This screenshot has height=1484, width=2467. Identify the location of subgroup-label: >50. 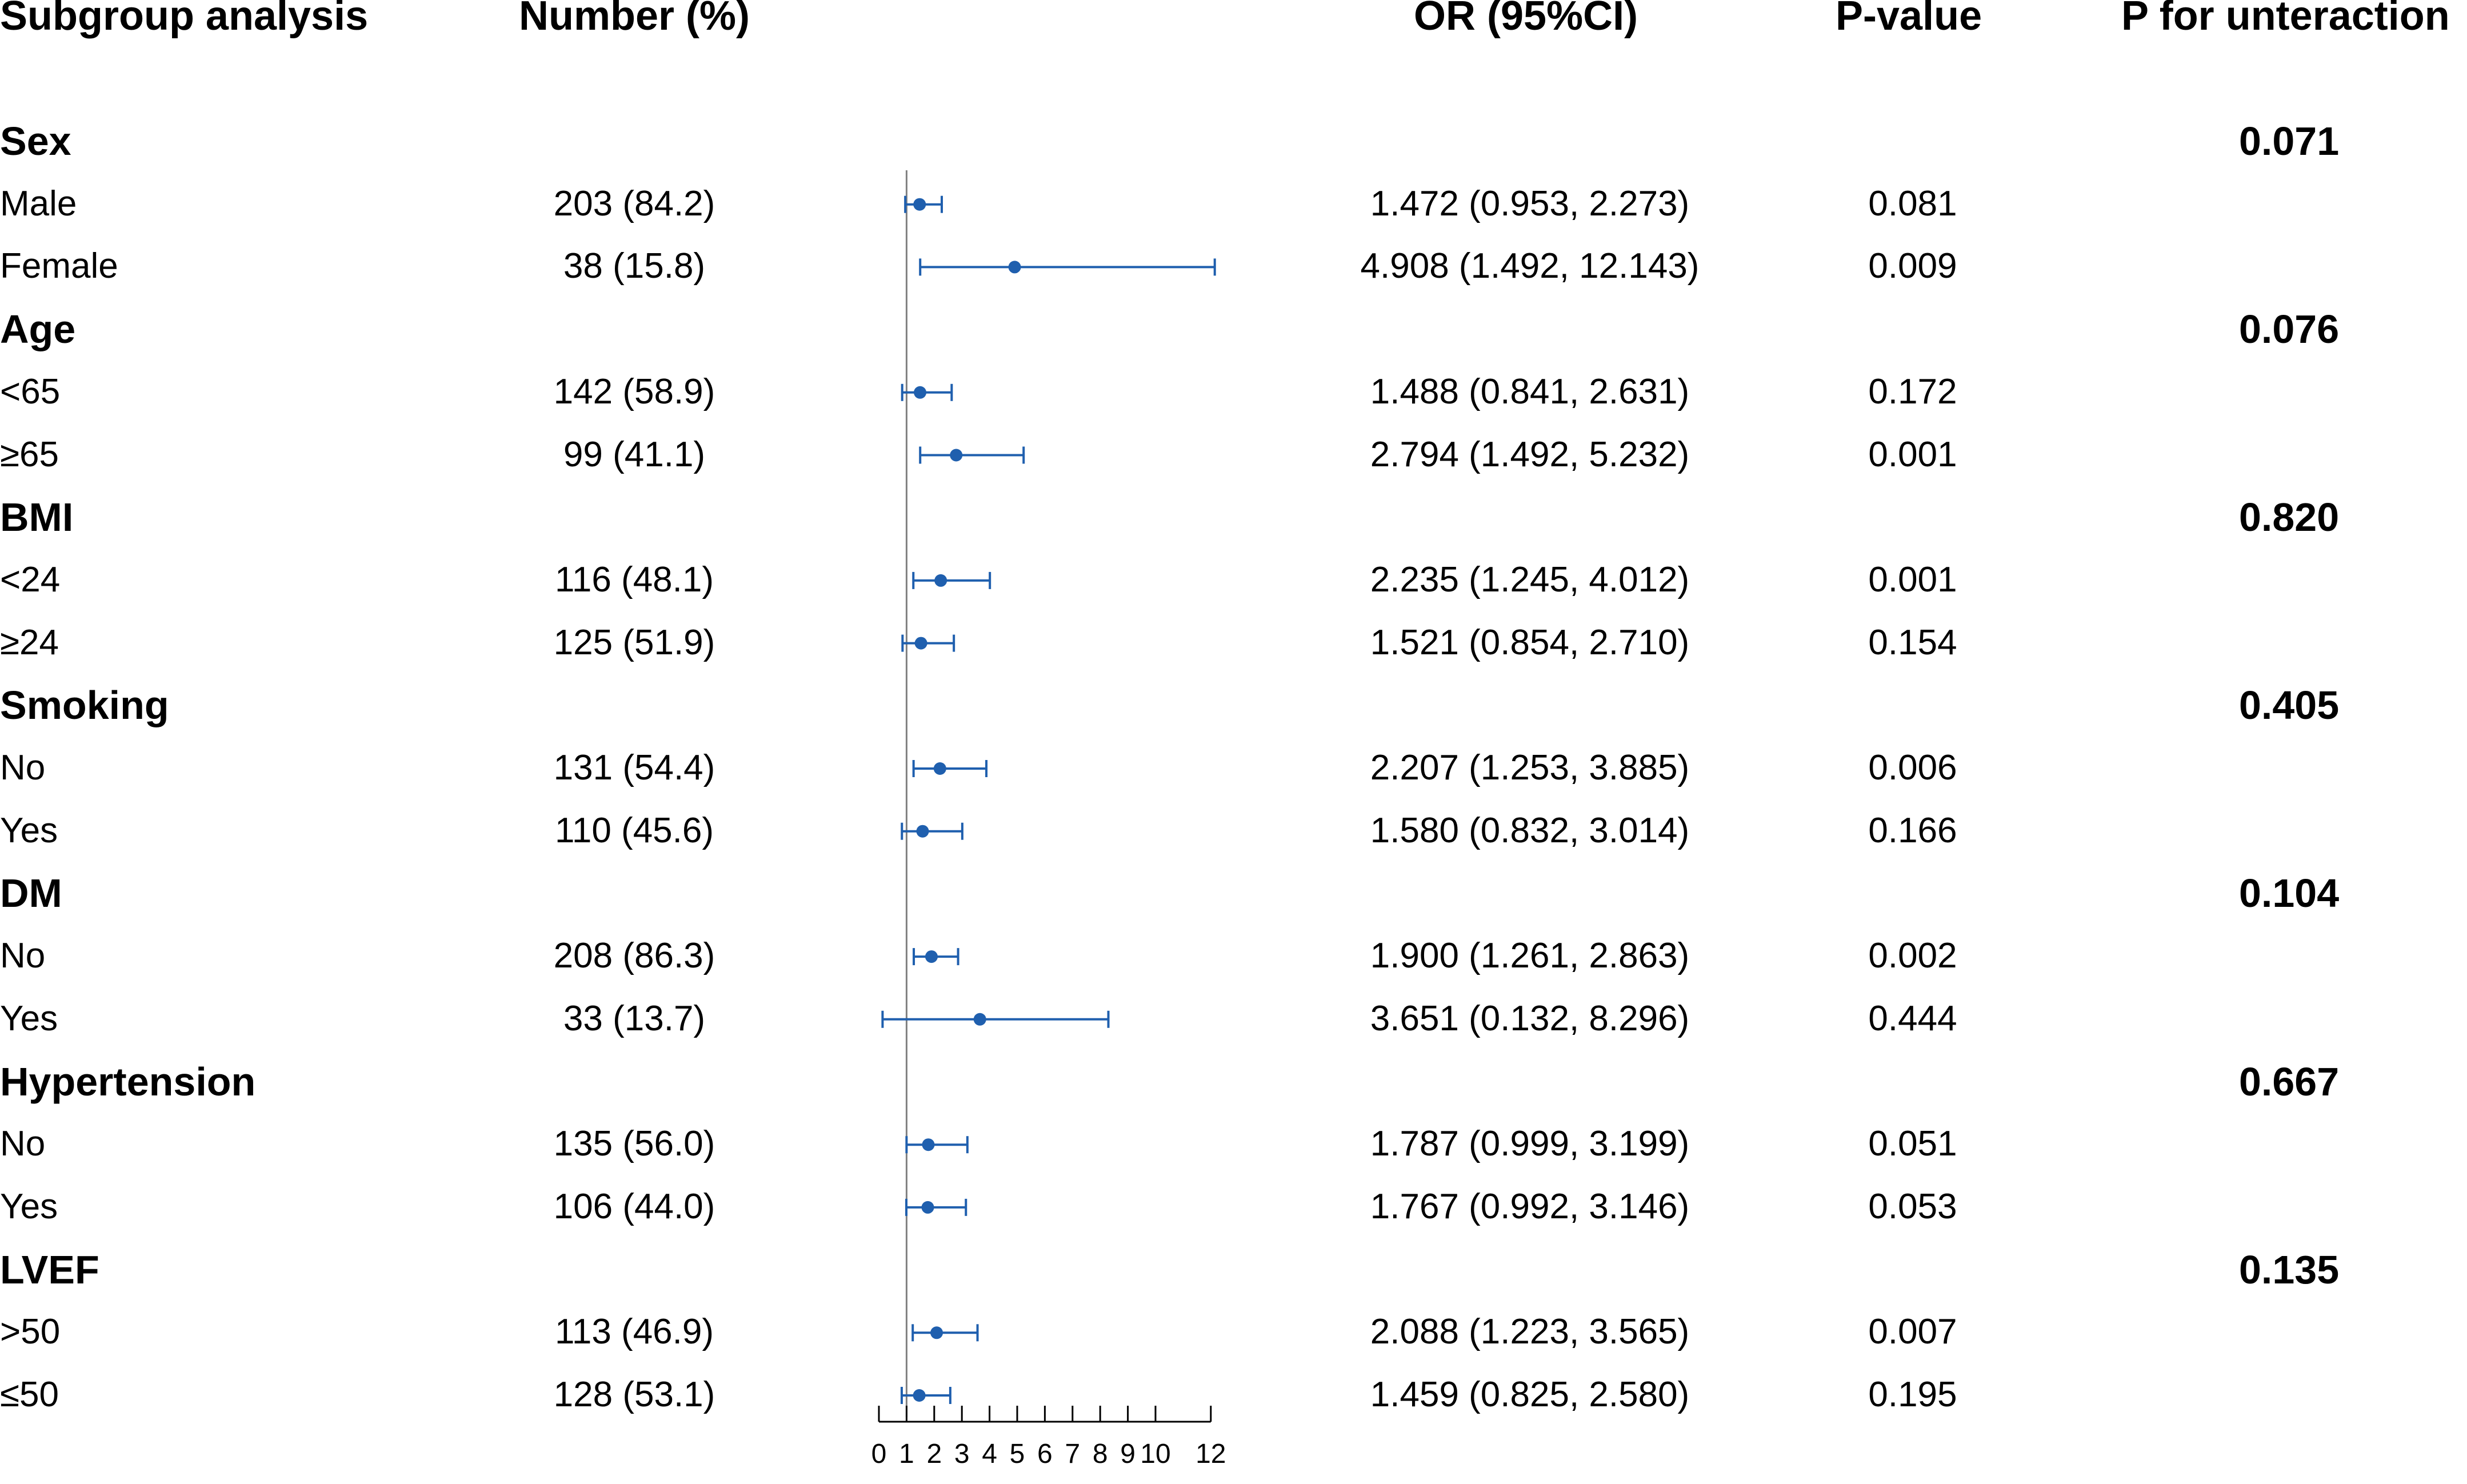
(30, 1332).